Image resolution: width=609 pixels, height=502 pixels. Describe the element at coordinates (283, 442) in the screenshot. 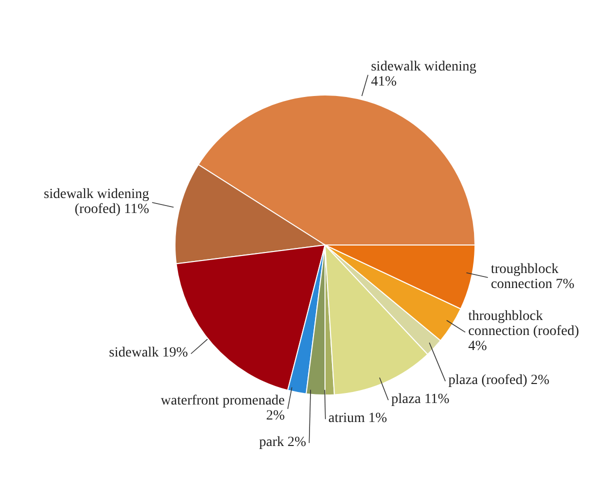

I see `slice-label: park 2%` at that location.